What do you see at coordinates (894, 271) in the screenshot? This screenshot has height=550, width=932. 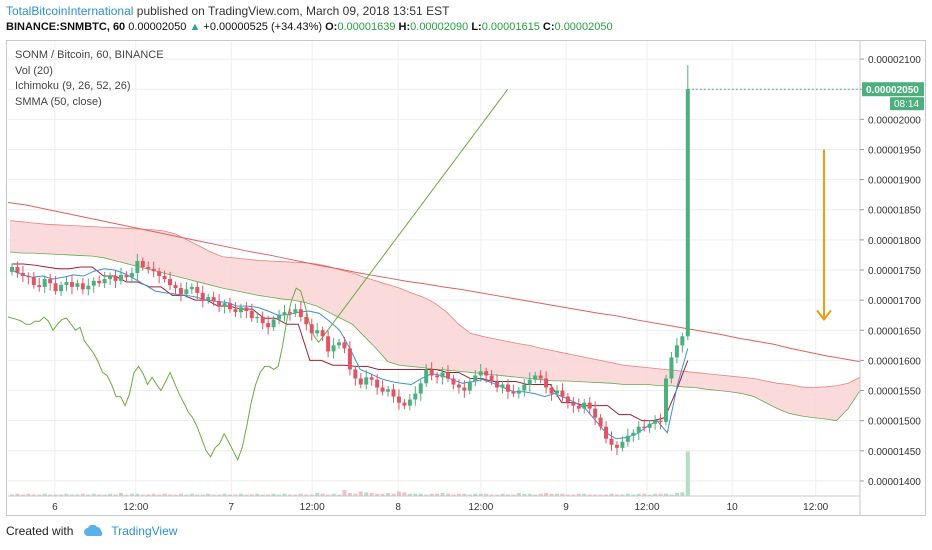 I see `y-tick-label: 0.00001750` at bounding box center [894, 271].